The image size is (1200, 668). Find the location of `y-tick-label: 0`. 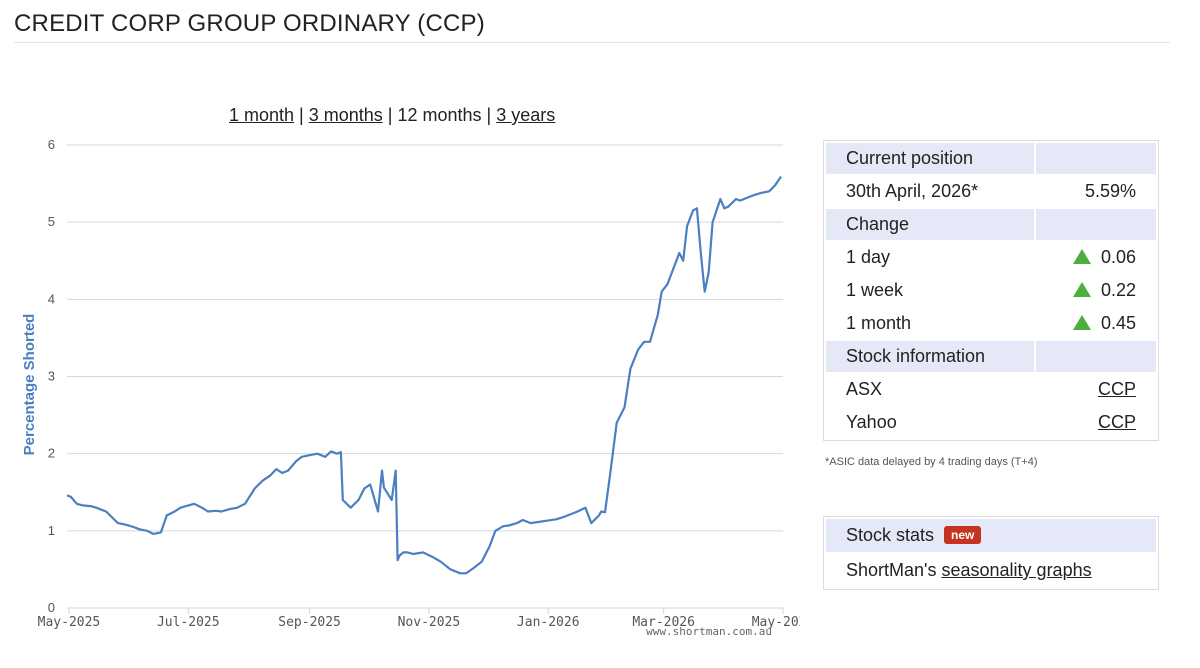

y-tick-label: 0 is located at coordinates (51, 607).